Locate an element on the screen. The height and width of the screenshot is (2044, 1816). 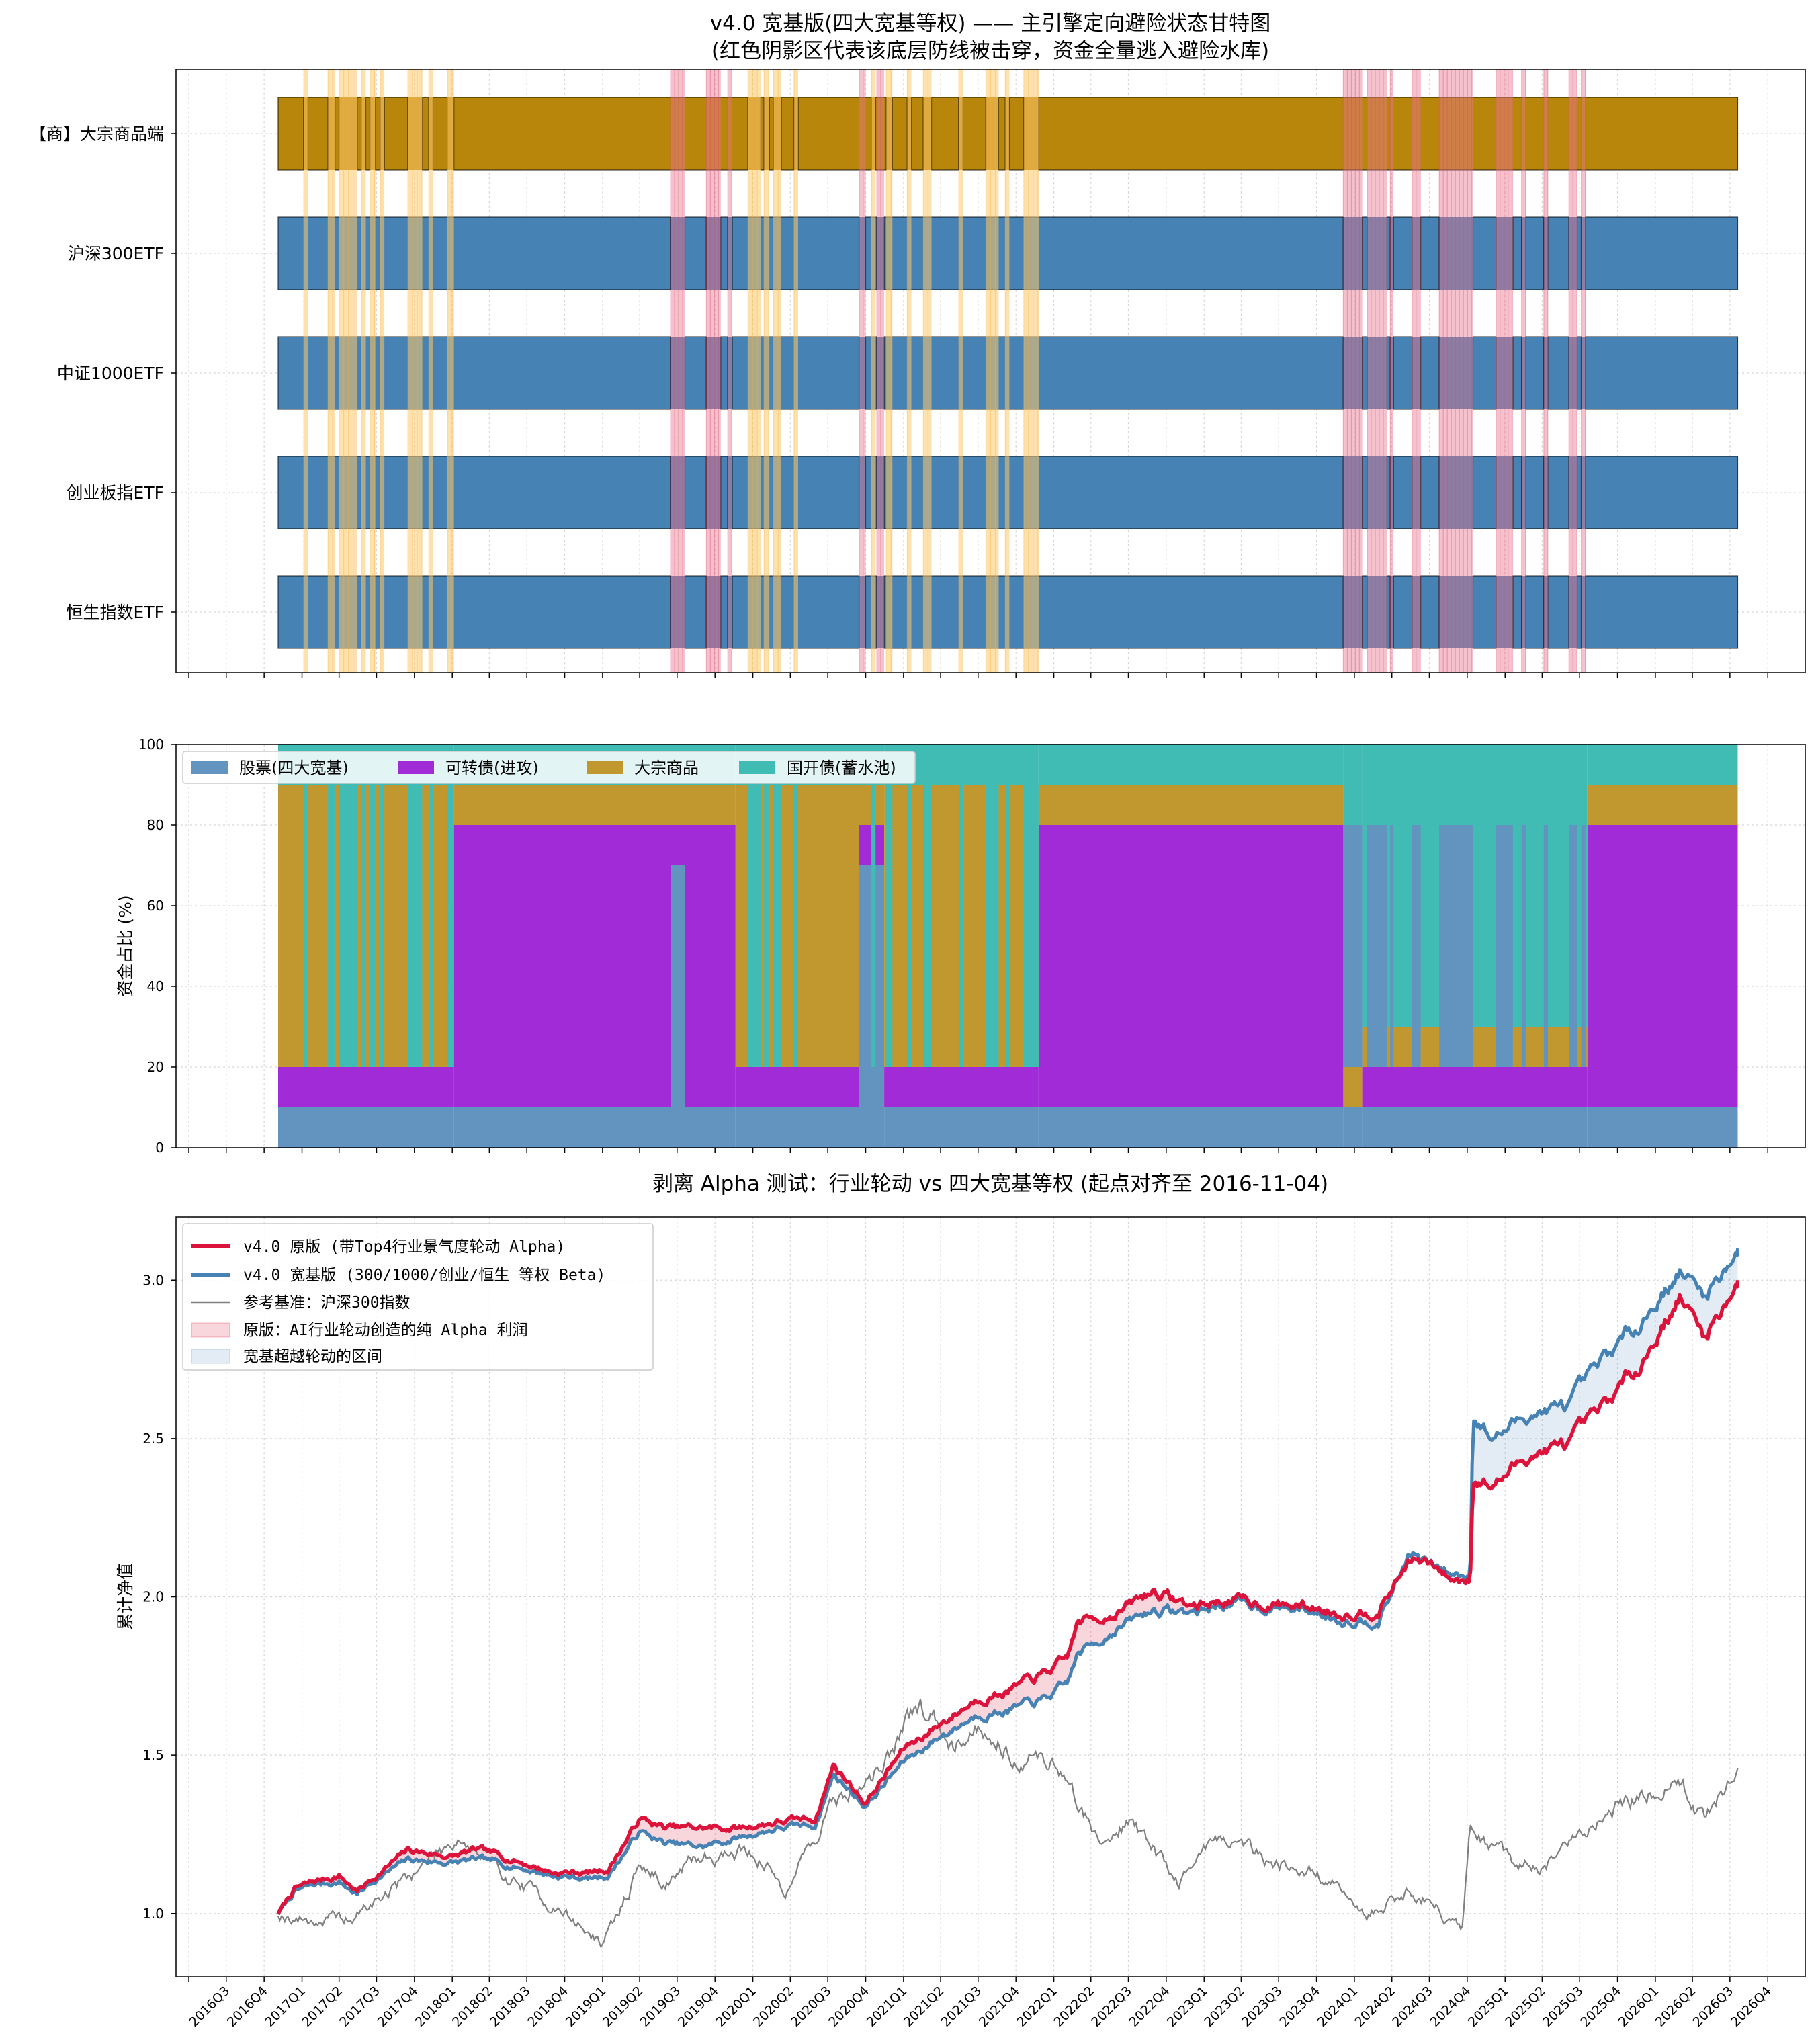
equity-breach-shade is located at coordinates (1573, 371).